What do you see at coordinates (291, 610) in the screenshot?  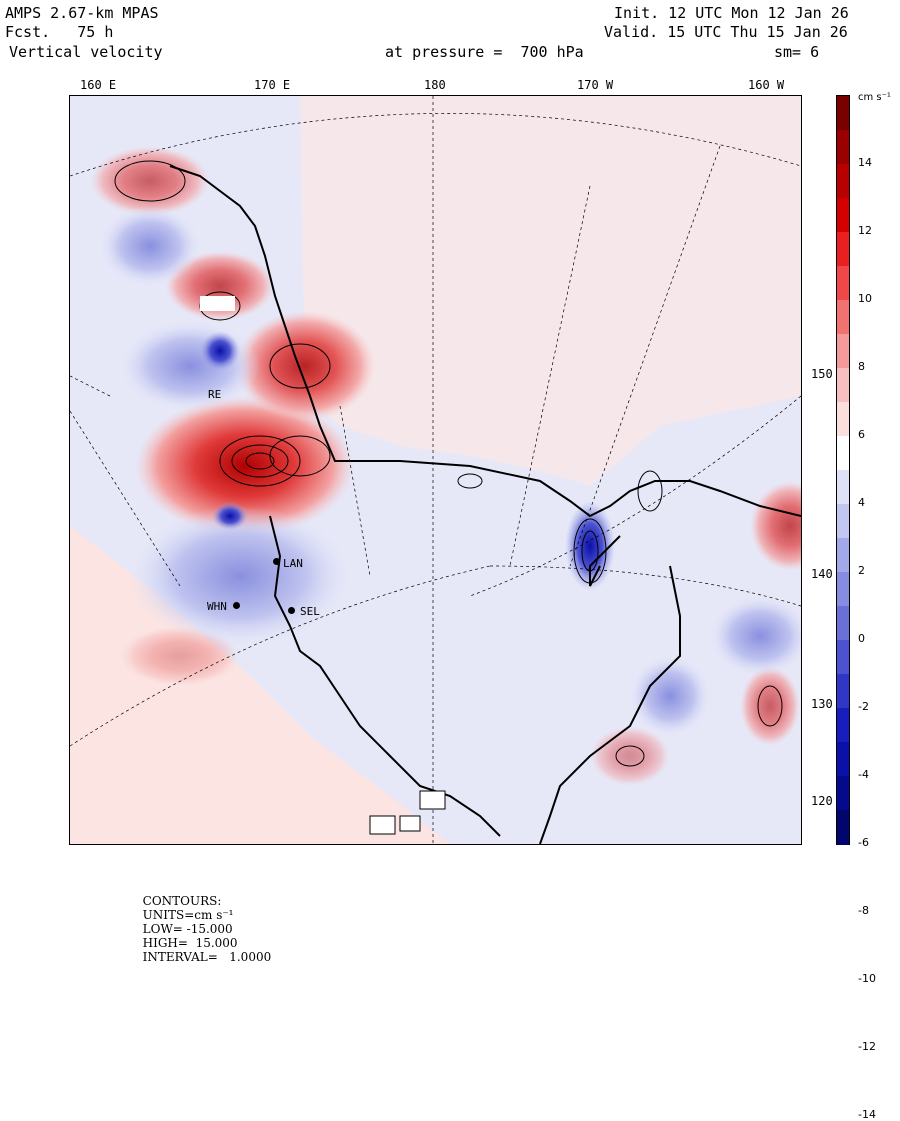 I see `station-marker-sel` at bounding box center [291, 610].